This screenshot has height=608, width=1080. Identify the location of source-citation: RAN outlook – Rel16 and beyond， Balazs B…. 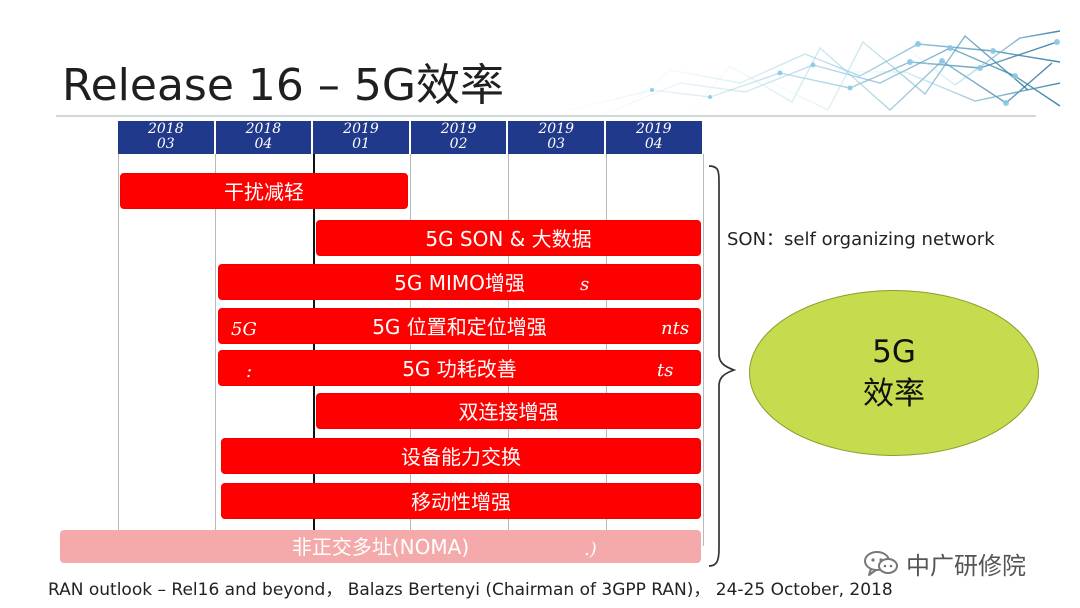
(470, 590).